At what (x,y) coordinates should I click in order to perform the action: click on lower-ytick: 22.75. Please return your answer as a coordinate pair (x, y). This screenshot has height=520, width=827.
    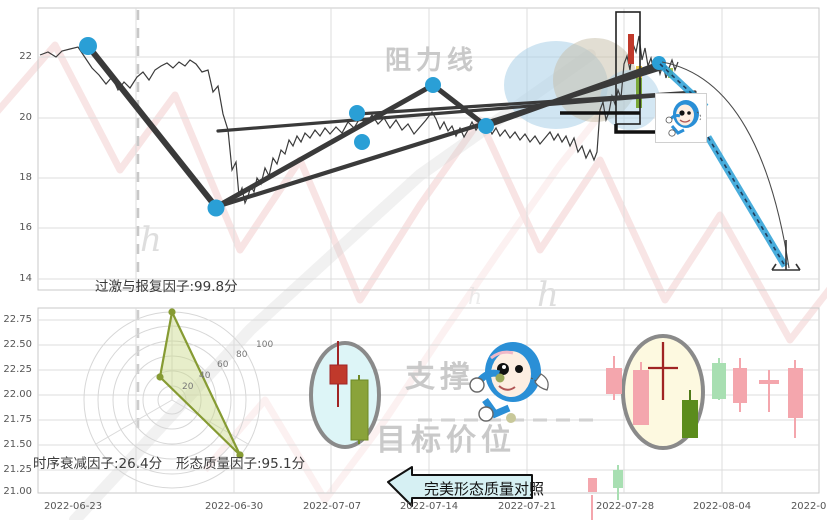
    Looking at the image, I should click on (17, 319).